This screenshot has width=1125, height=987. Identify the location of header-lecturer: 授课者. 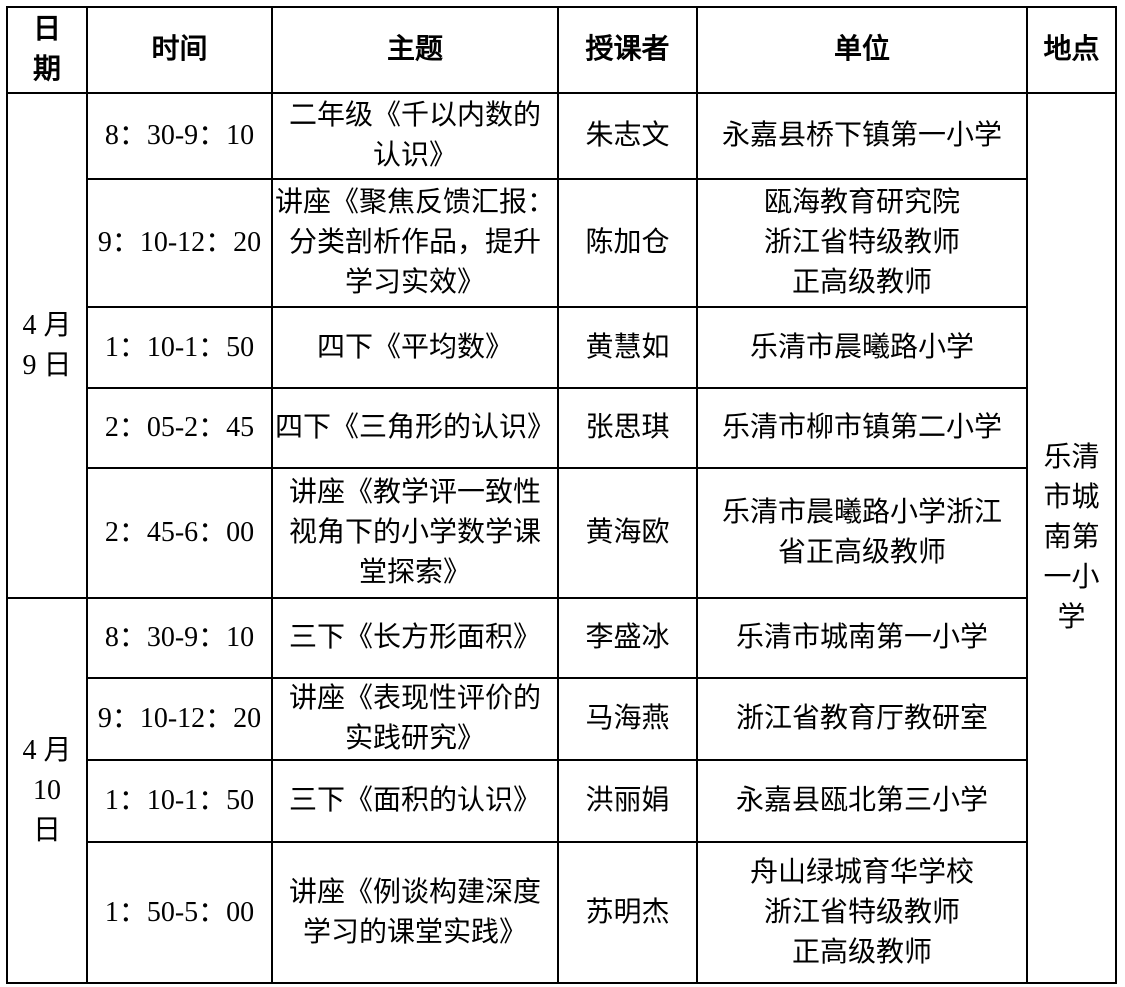
(627, 50).